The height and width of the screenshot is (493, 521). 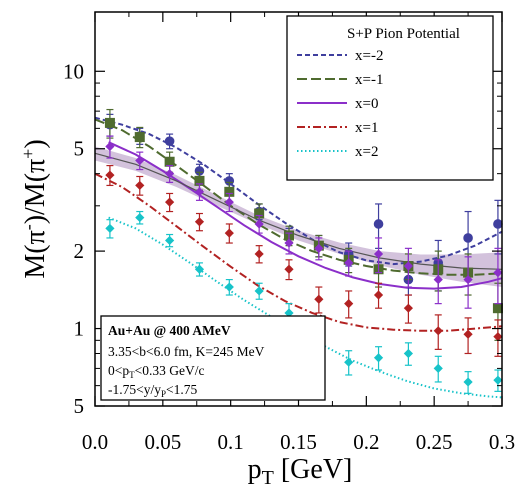 What do you see at coordinates (366, 152) in the screenshot?
I see `legend-label: x=2` at bounding box center [366, 152].